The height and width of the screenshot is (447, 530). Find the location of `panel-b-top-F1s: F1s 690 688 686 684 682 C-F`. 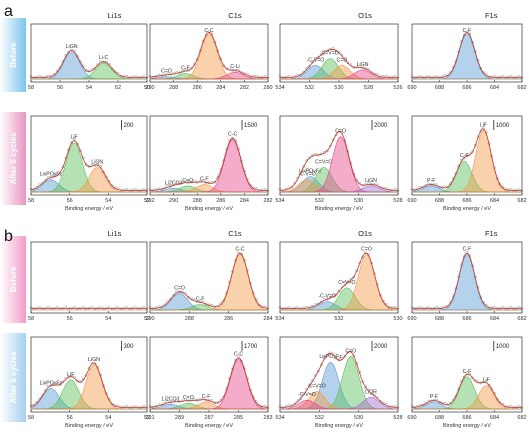

panel-b-top-F1s: F1s 690 688 686 684 682 C-F is located at coordinates (466, 275).